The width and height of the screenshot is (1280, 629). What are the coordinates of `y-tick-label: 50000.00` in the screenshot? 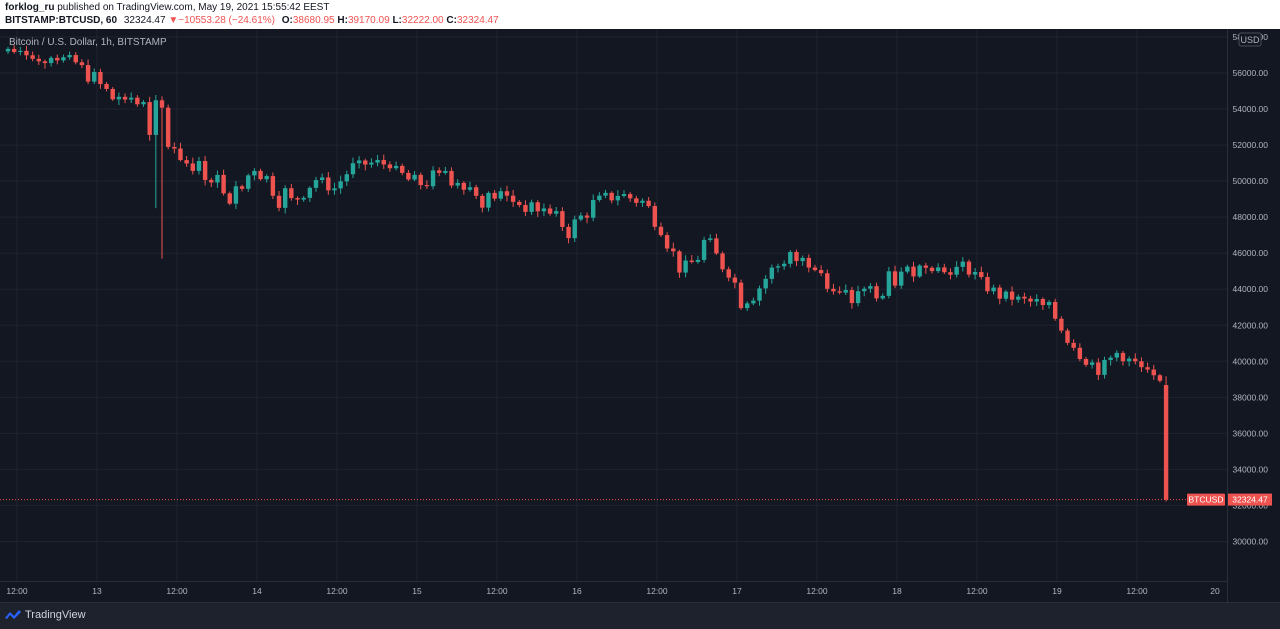 It's located at (1251, 181).